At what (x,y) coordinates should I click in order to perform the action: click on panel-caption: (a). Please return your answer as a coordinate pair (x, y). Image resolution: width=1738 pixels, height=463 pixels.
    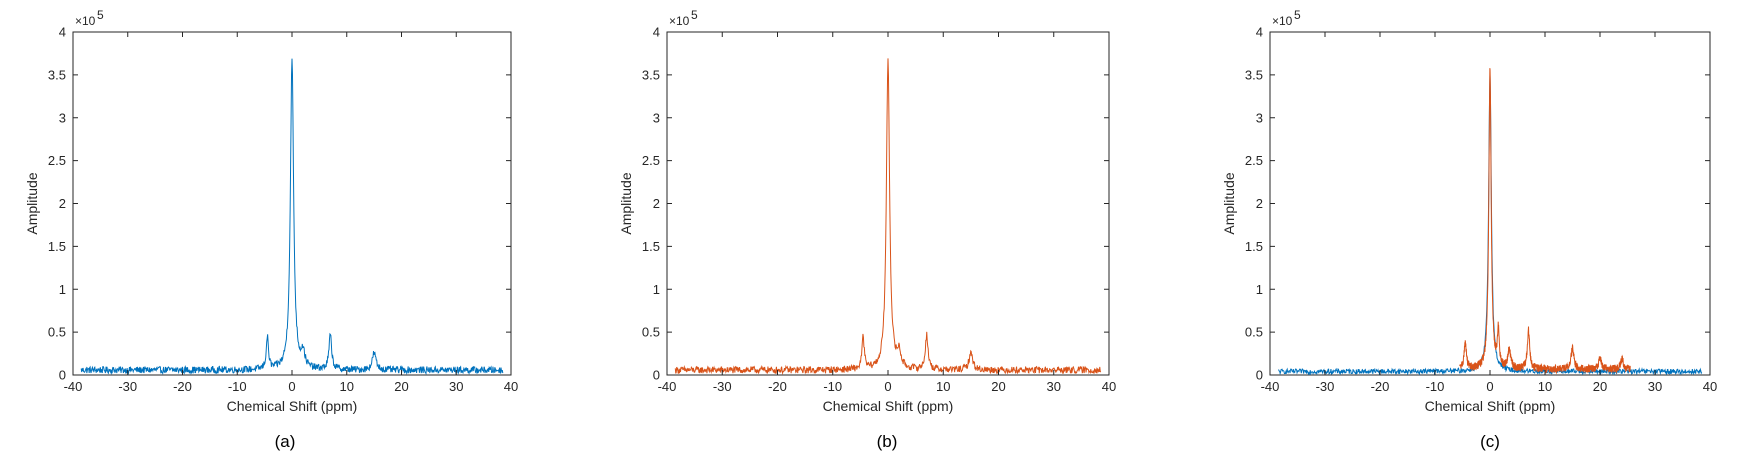
    Looking at the image, I should click on (285, 441).